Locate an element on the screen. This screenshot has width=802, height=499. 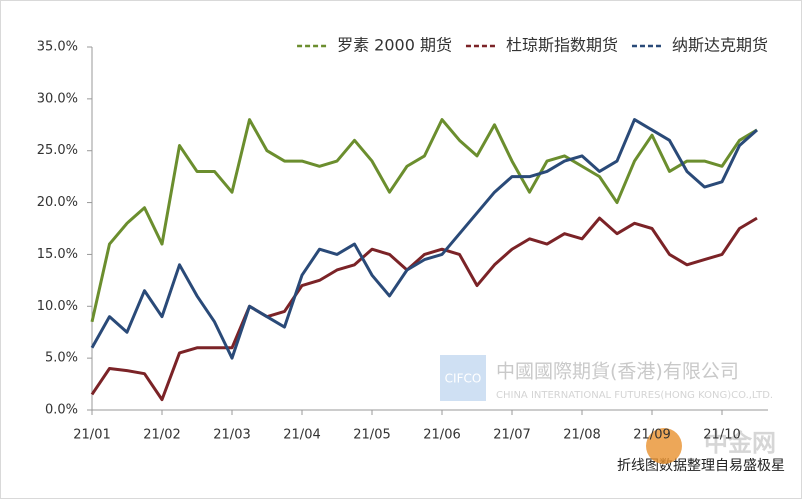
x-tick-label: 21/06 is located at coordinates (441, 435).